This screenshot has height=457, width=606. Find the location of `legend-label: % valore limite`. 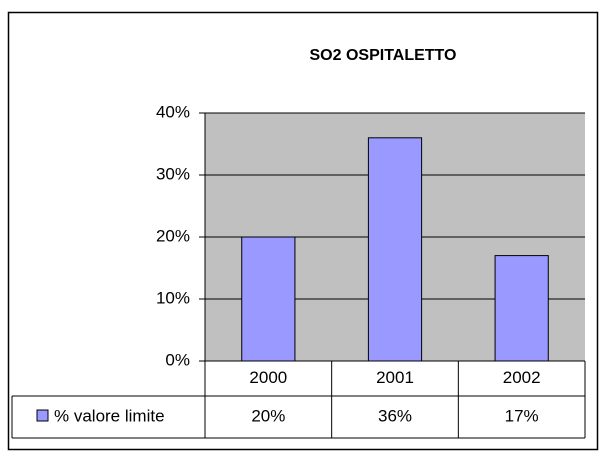

legend-label: % valore limite is located at coordinates (109, 415).